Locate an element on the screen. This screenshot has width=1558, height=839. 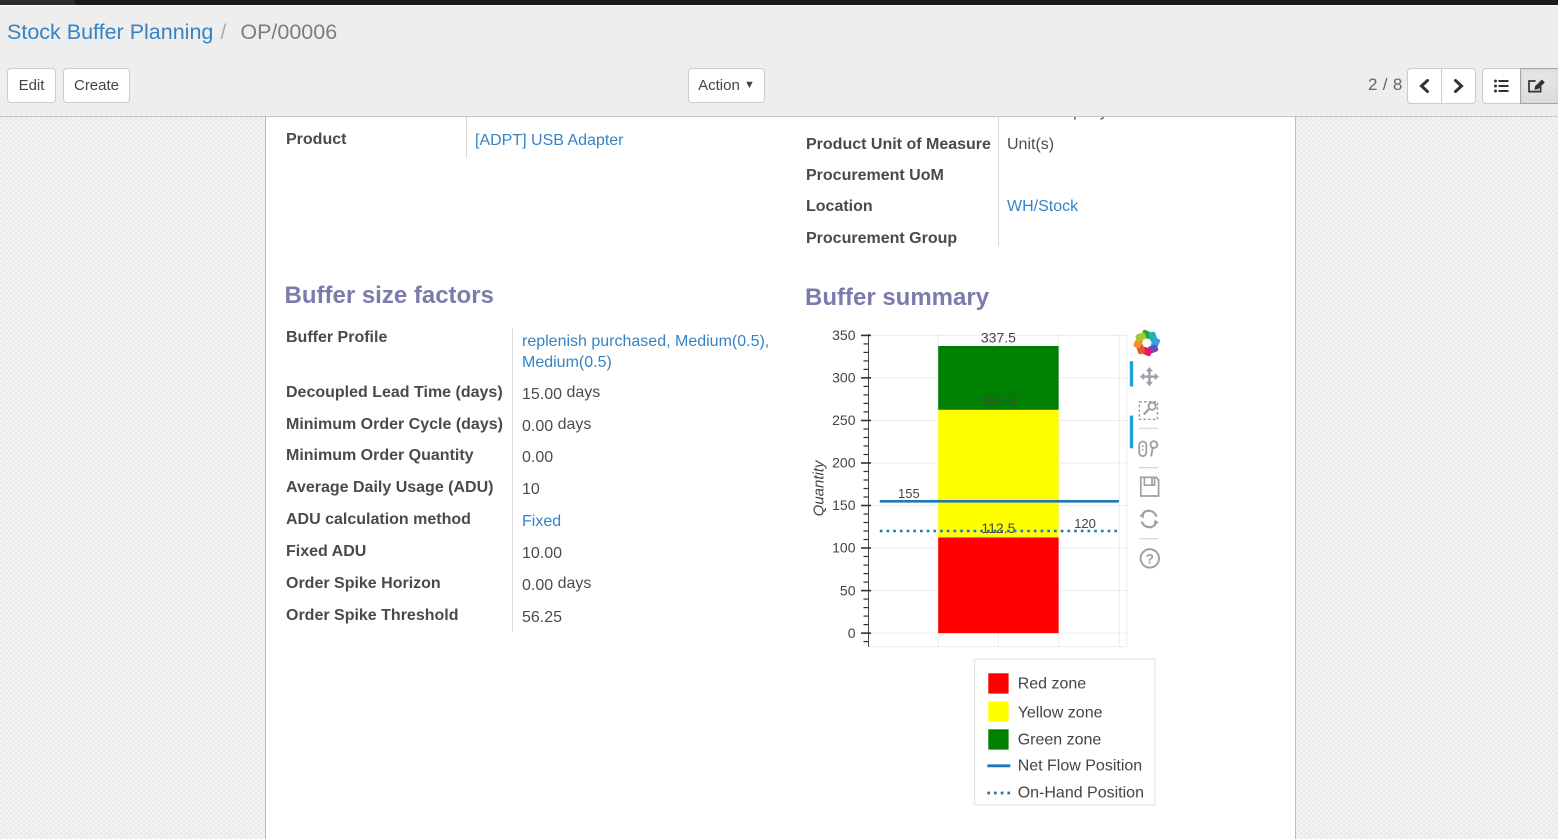
svg-text: Quantity is located at coordinates (819, 487).